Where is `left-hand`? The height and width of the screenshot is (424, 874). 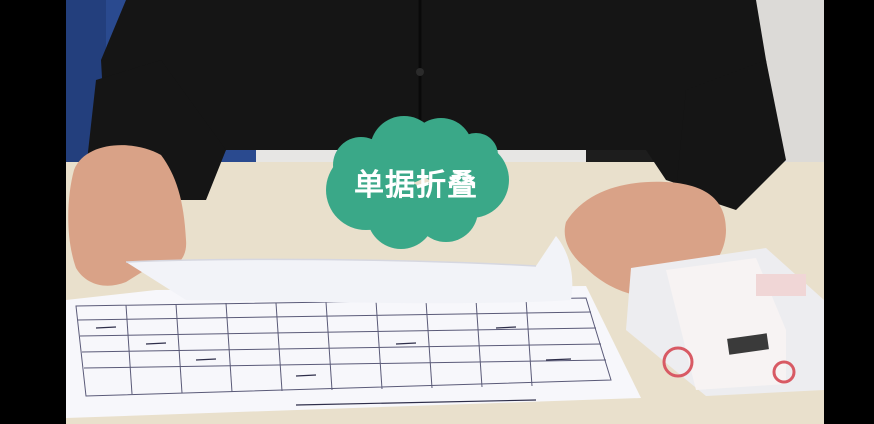 left-hand is located at coordinates (127, 215).